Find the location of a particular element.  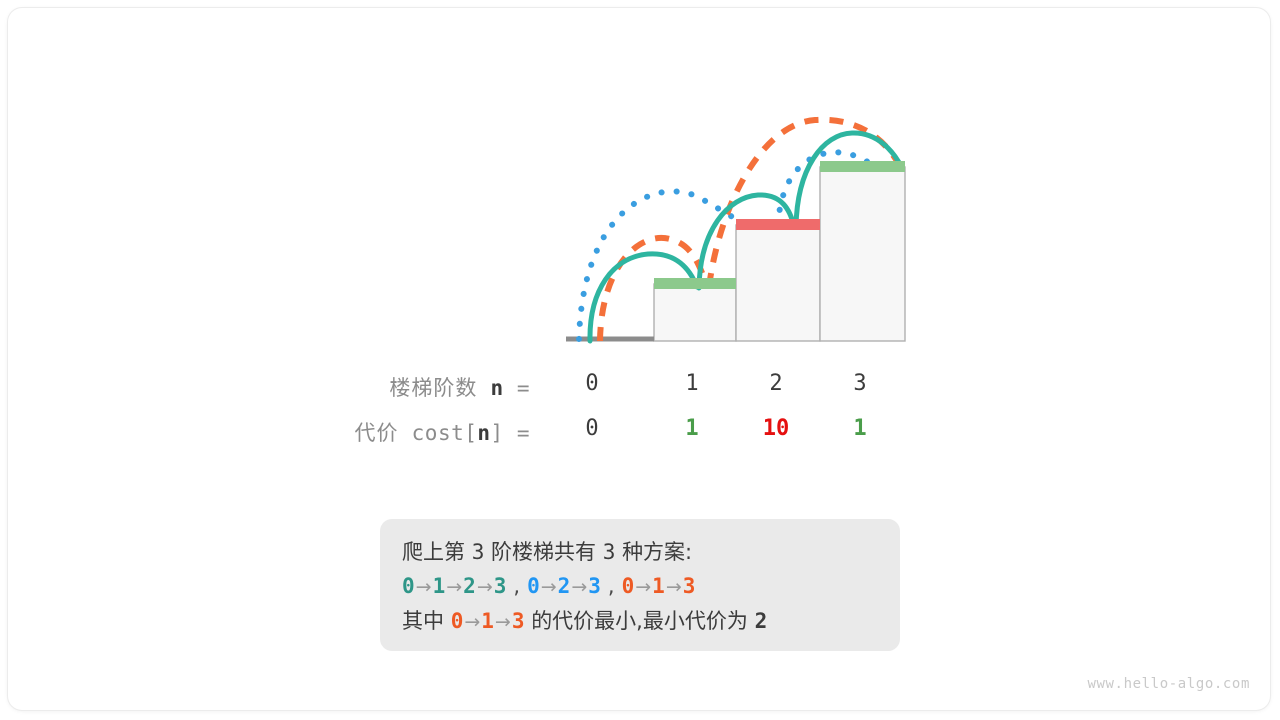

best-path-node-2: 3 is located at coordinates (518, 621).